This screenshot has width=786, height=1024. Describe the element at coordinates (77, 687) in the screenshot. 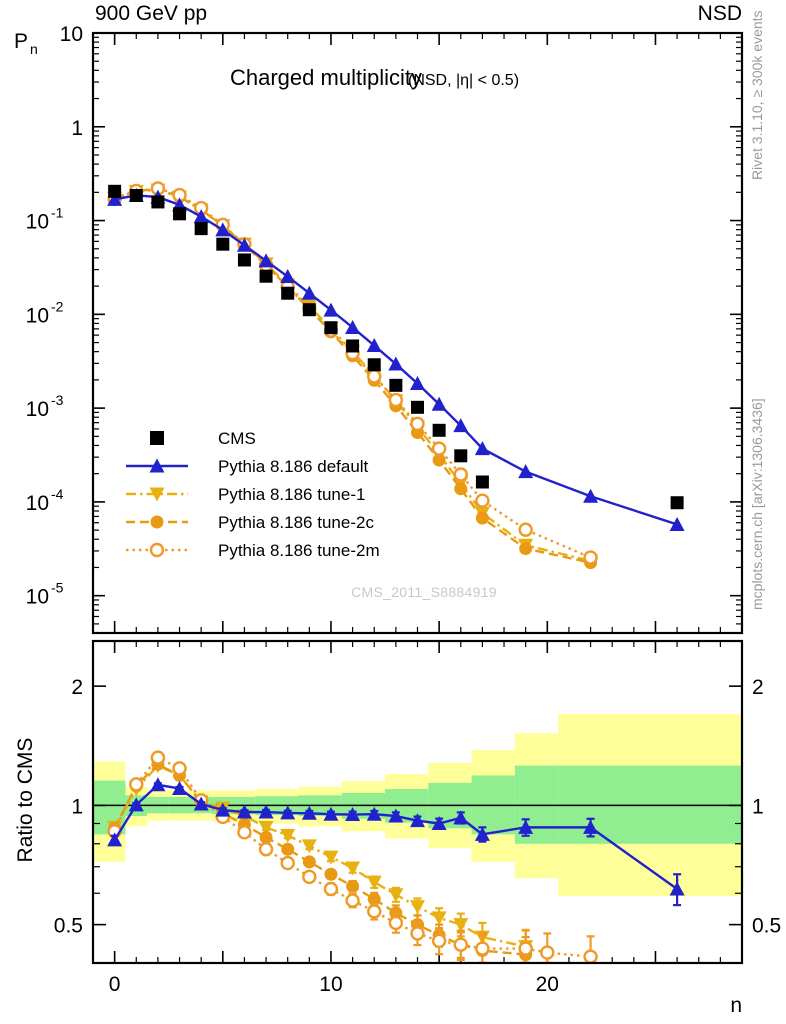

I see `ratio-y-tick-label: 2` at that location.